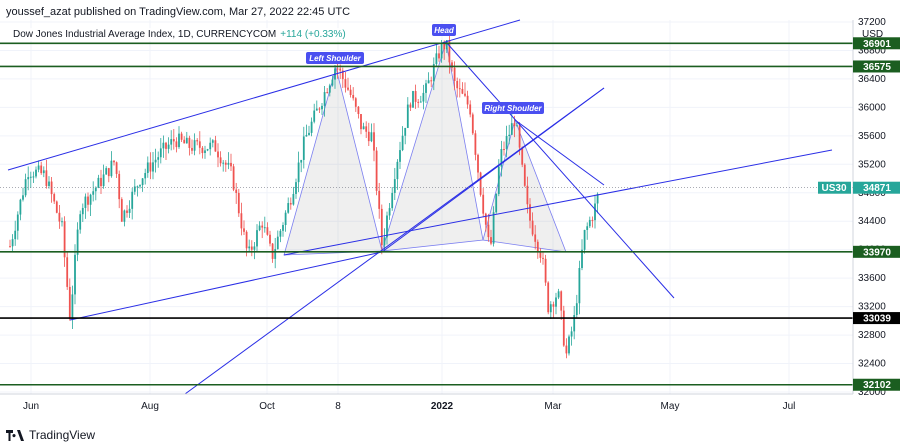 This screenshot has width=900, height=447. Describe the element at coordinates (789, 406) in the screenshot. I see `time-tick: Jul` at that location.